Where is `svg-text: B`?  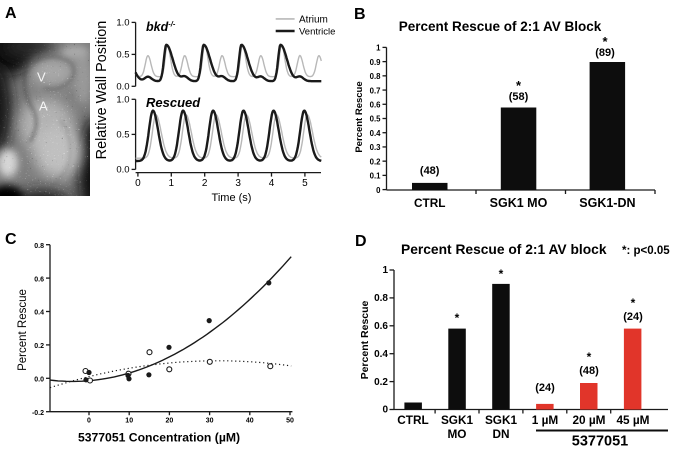
svg-text: B is located at coordinates (360, 14).